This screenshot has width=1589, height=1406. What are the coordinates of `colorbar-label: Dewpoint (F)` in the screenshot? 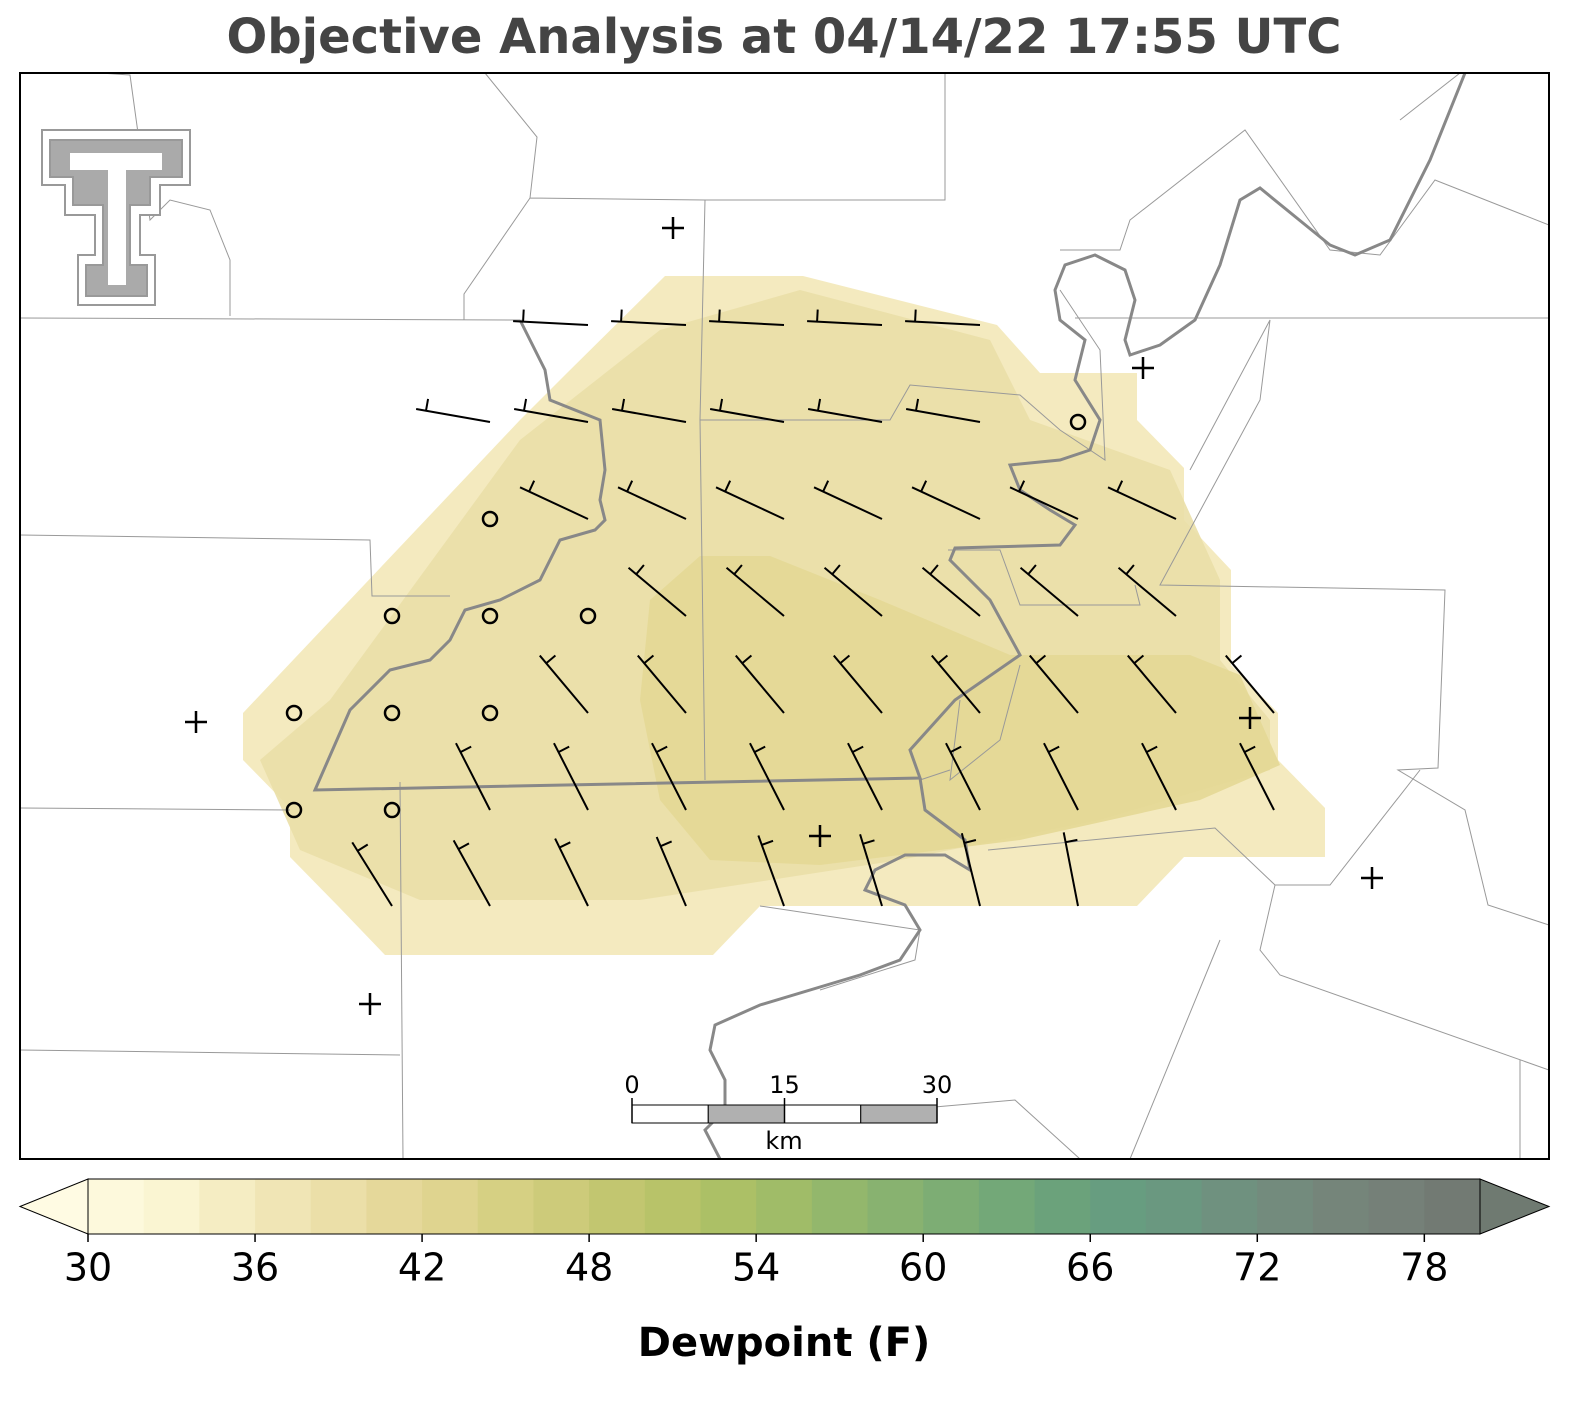 It's located at (784, 1343).